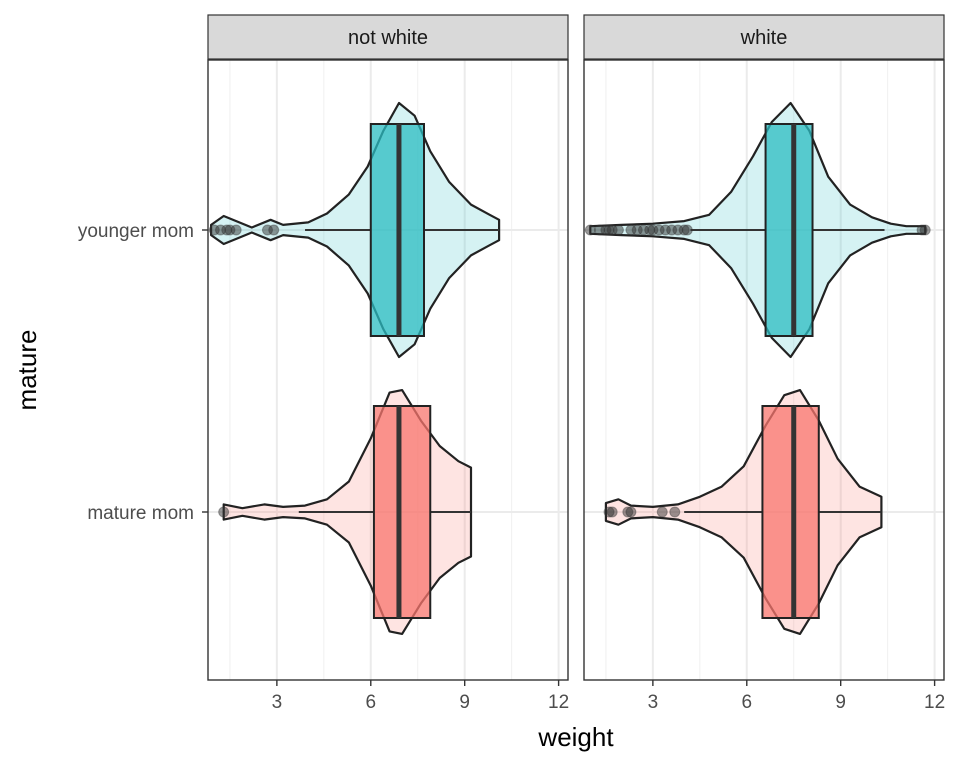 This screenshot has width=960, height=768. I want to click on y-tick-label-younger-mom: younger mom, so click(136, 231).